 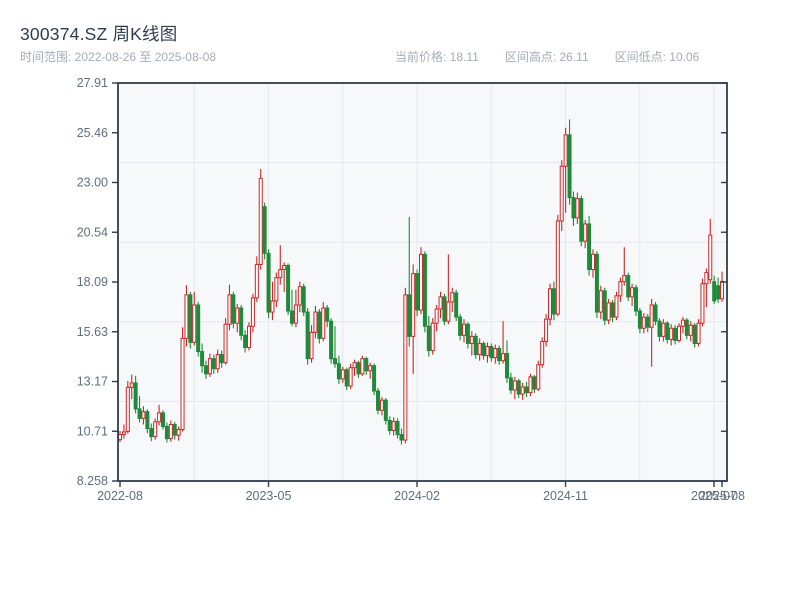 What do you see at coordinates (92, 332) in the screenshot?
I see `y-axis-label: 15.63` at bounding box center [92, 332].